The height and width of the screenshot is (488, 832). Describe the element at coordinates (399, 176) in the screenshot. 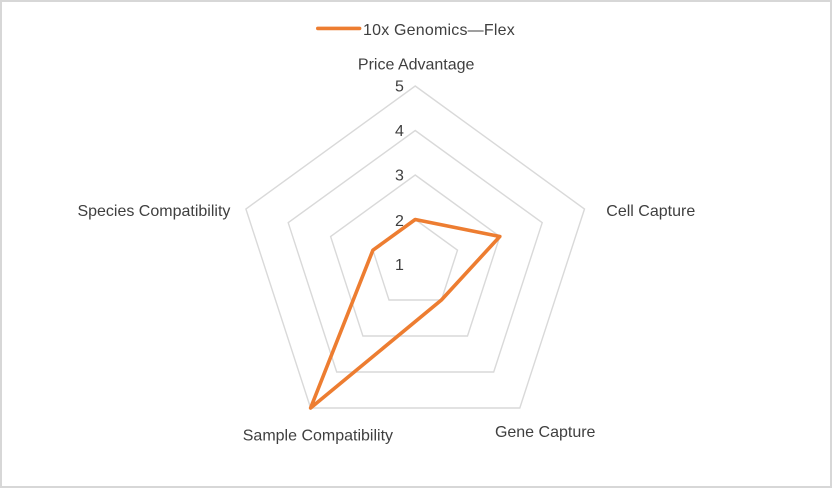

I see `svg-text: 3` at that location.